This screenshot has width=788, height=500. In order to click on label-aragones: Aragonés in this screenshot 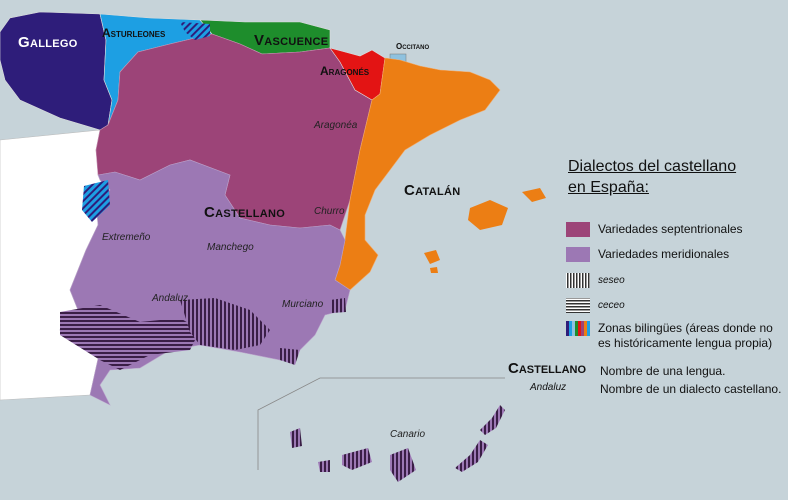, I will do `click(345, 71)`.